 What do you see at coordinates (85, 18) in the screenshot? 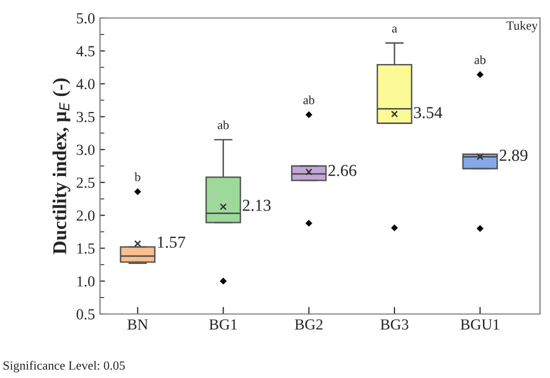
I see `y-tick-label: 5.0` at bounding box center [85, 18].